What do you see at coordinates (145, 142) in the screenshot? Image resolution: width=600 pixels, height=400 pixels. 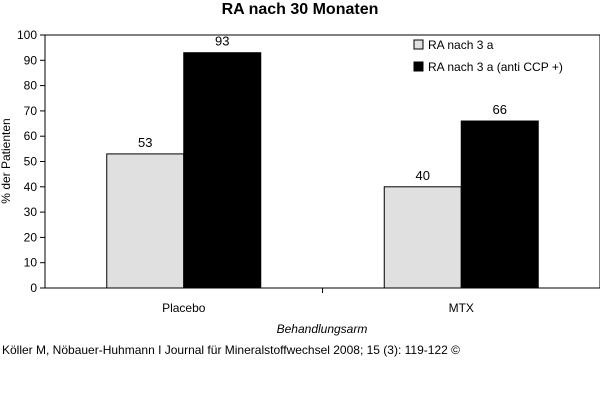 I see `bar-value-label: 53` at bounding box center [145, 142].